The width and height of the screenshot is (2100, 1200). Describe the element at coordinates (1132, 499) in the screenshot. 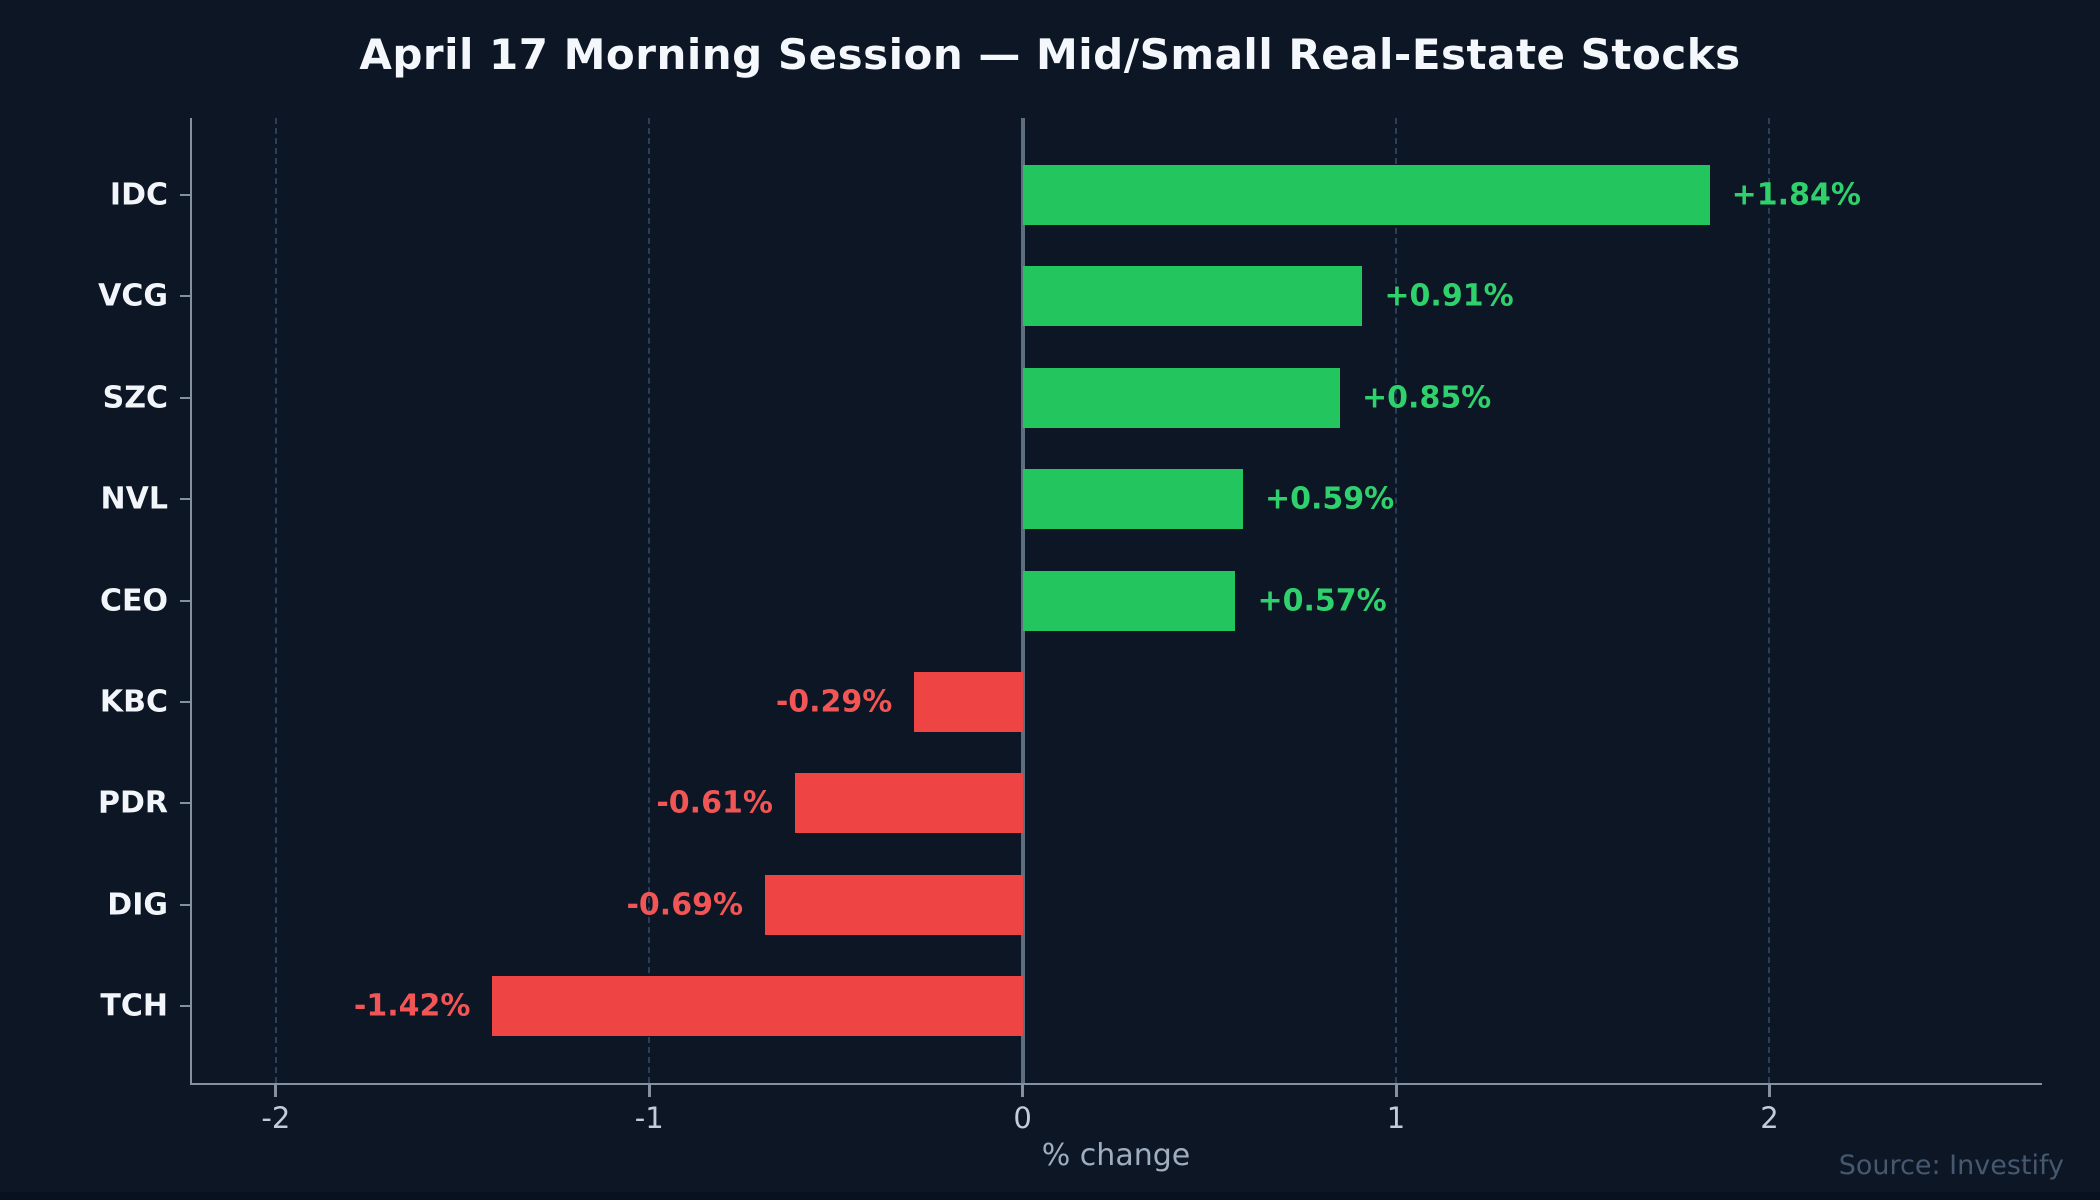

I see `bar-NVL` at that location.